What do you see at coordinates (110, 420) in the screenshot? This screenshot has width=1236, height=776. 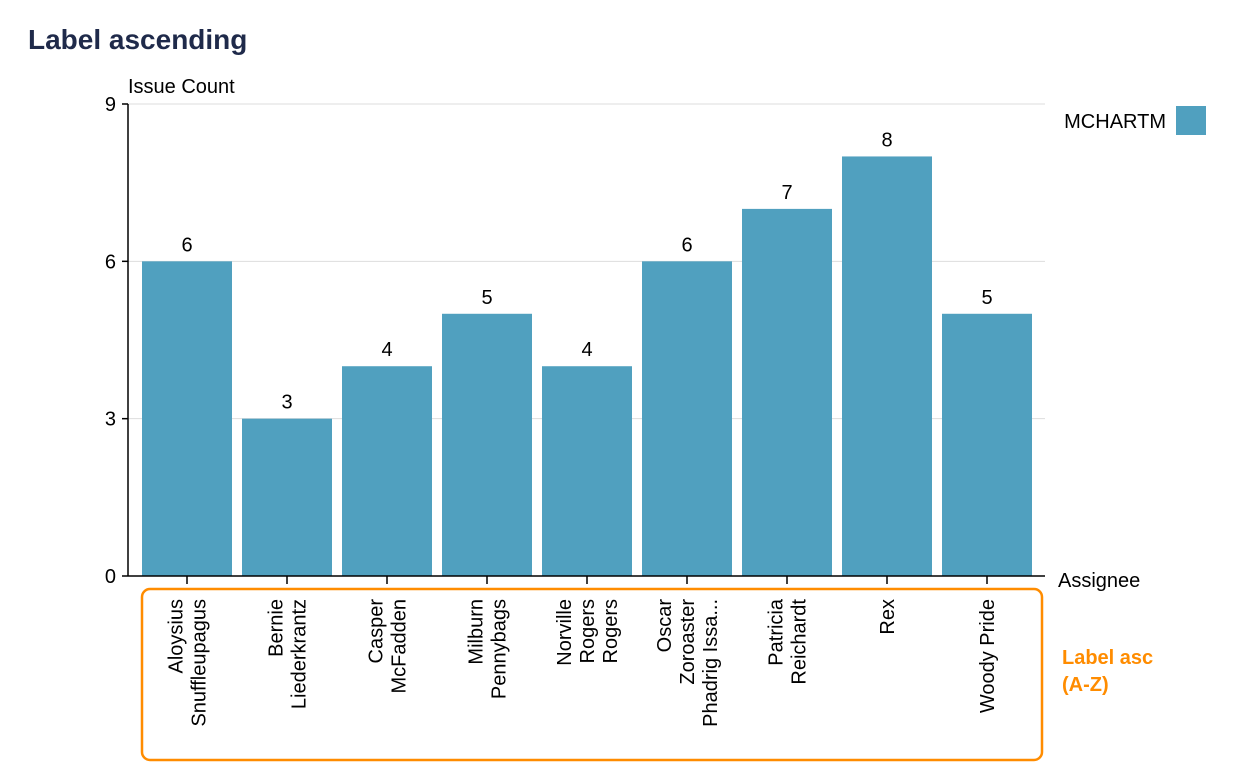 I see `y-tick-label: 3` at bounding box center [110, 420].